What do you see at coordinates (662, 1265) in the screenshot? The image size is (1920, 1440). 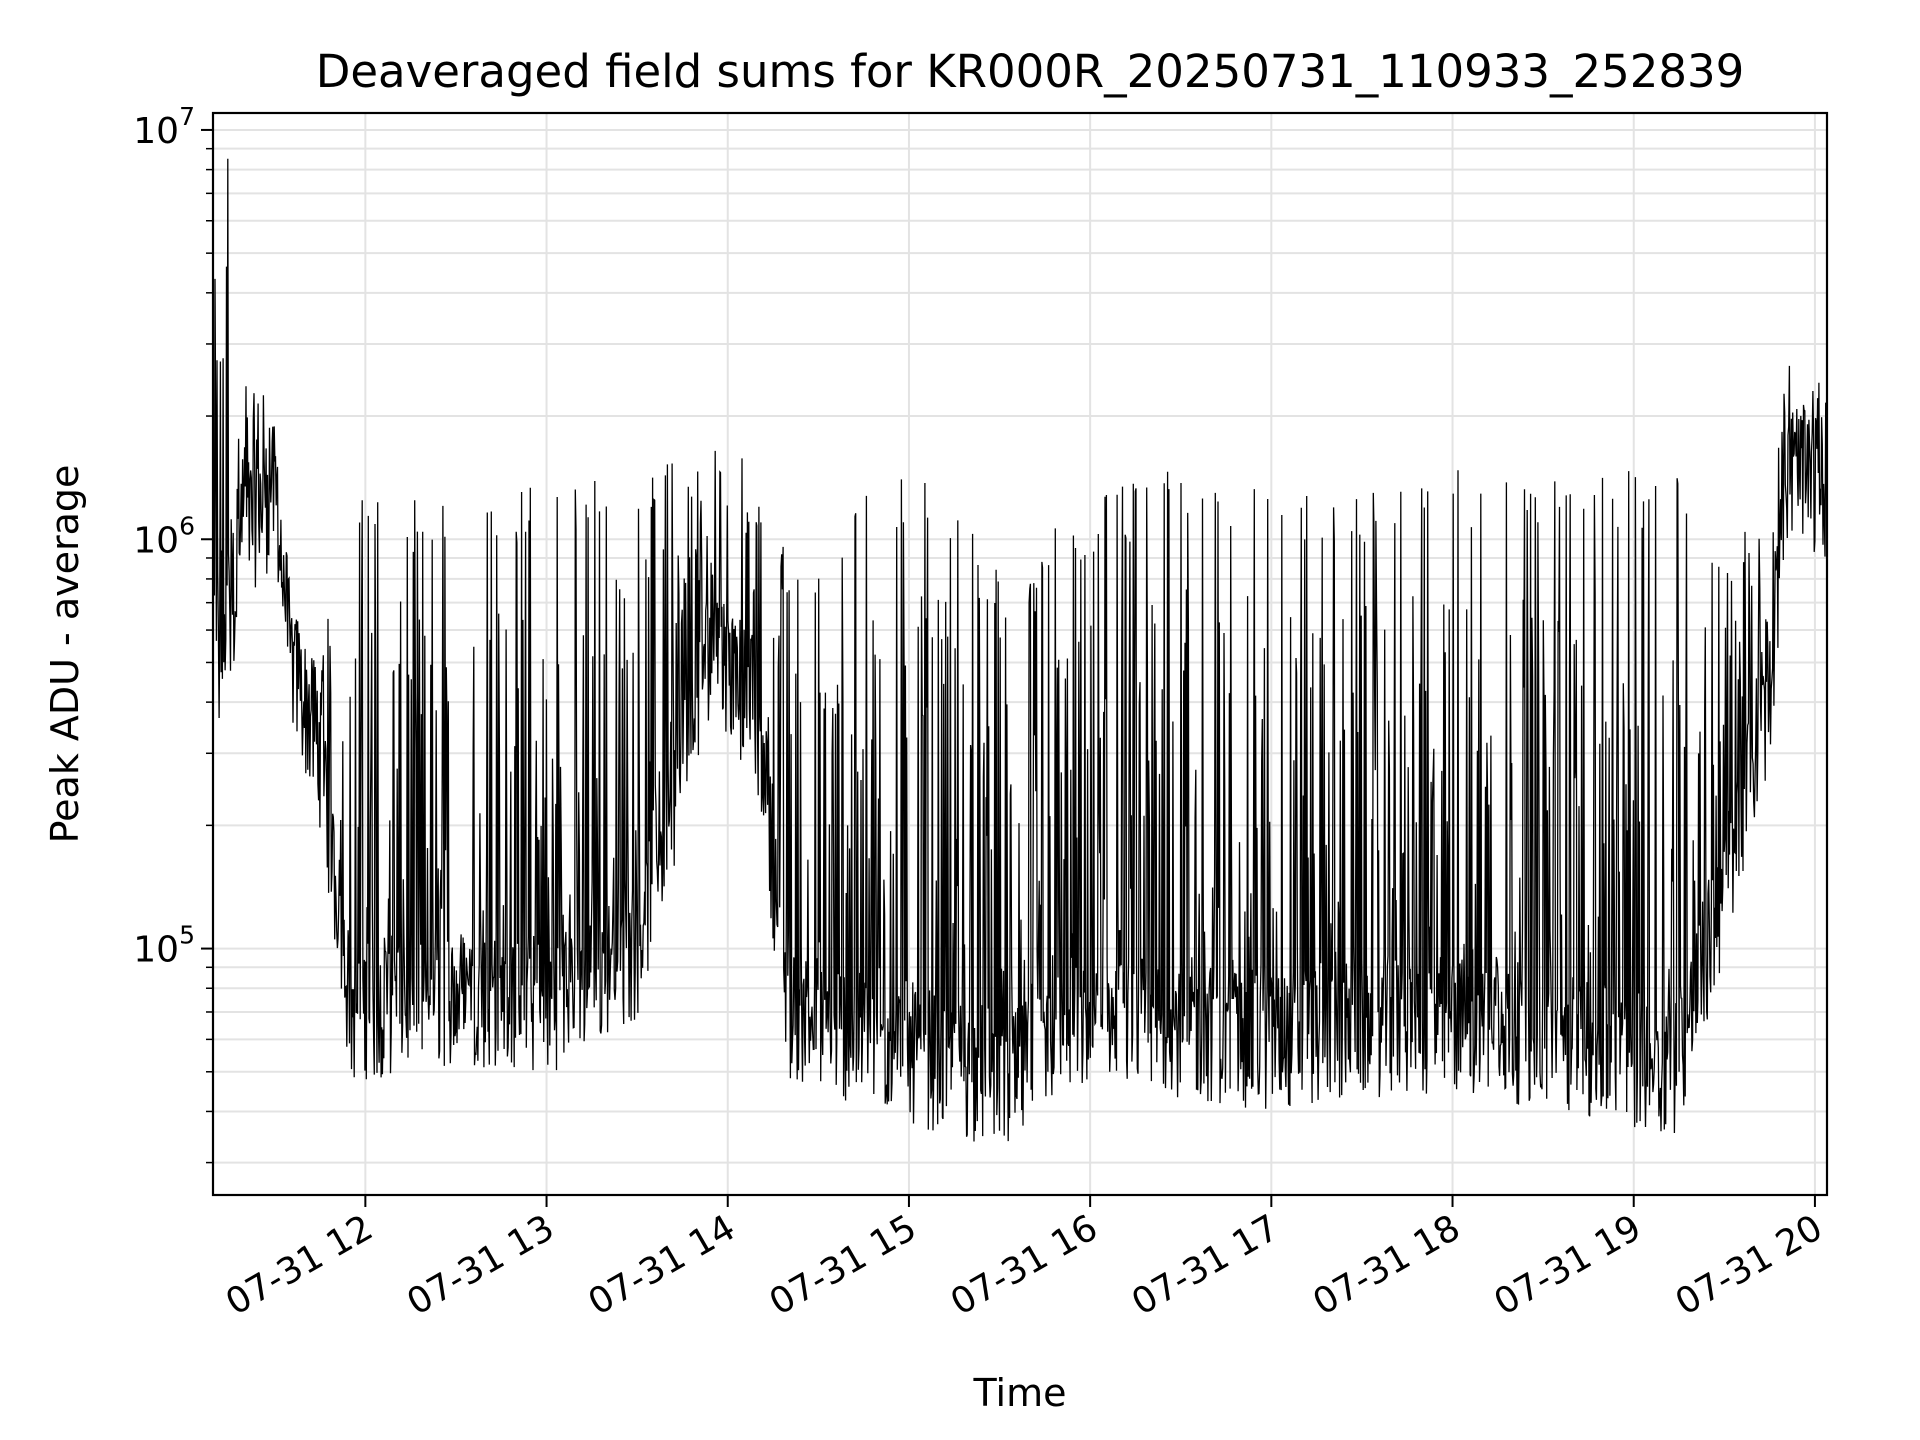 I see `x-tick-label: 07-31 14` at bounding box center [662, 1265].